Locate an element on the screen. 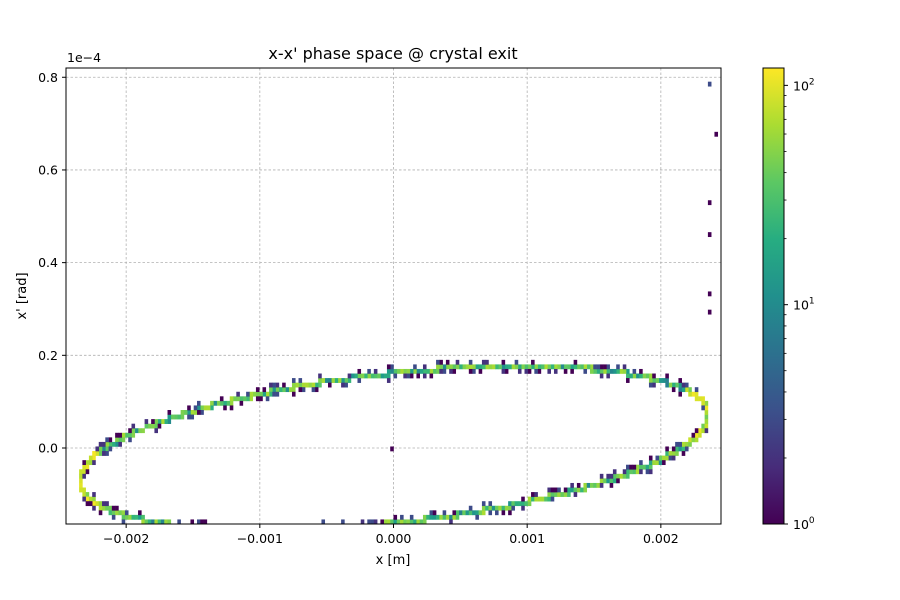  colorbar: 100 101 102 is located at coordinates (788, 299).